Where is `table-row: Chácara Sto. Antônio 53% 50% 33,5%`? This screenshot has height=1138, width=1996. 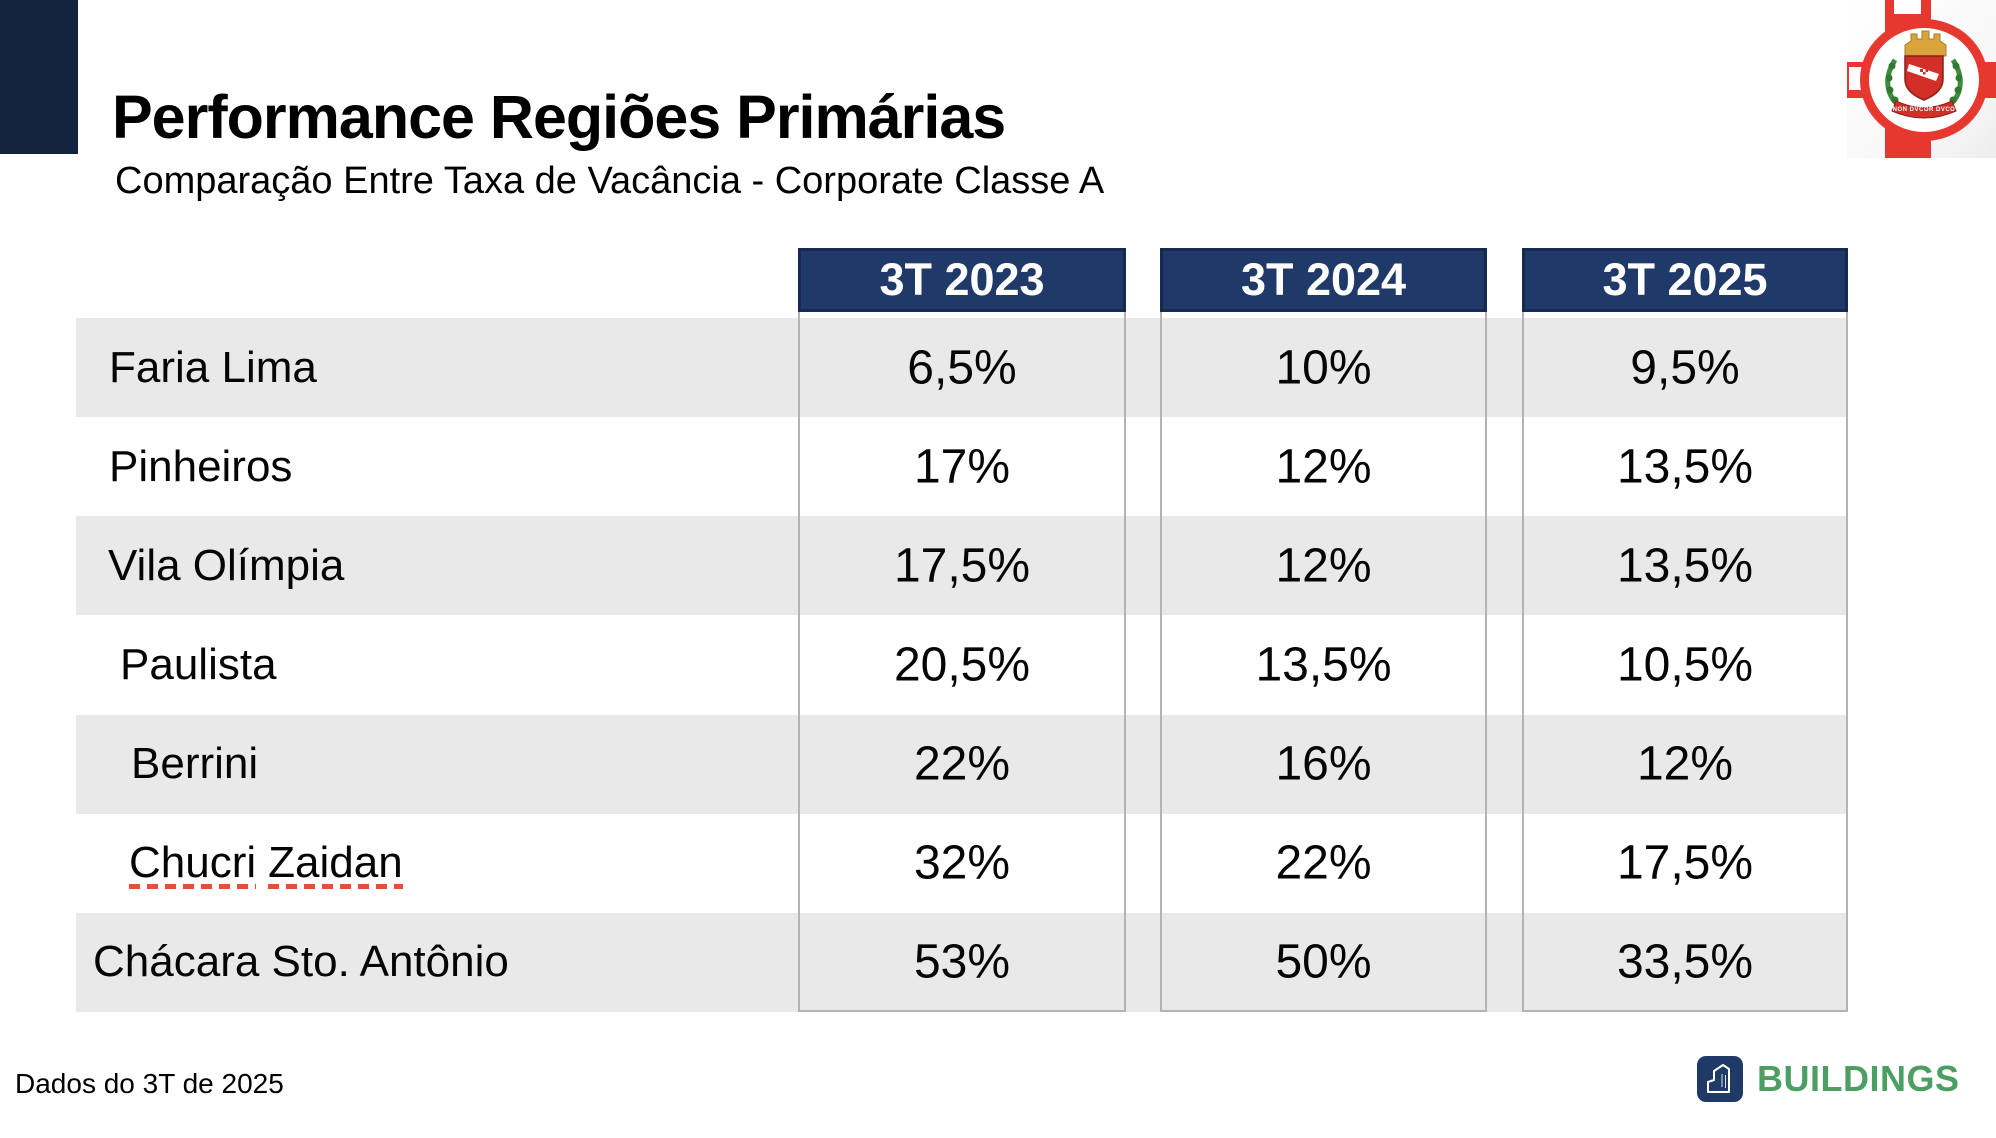 table-row: Chácara Sto. Antônio 53% 50% 33,5% is located at coordinates (962, 962).